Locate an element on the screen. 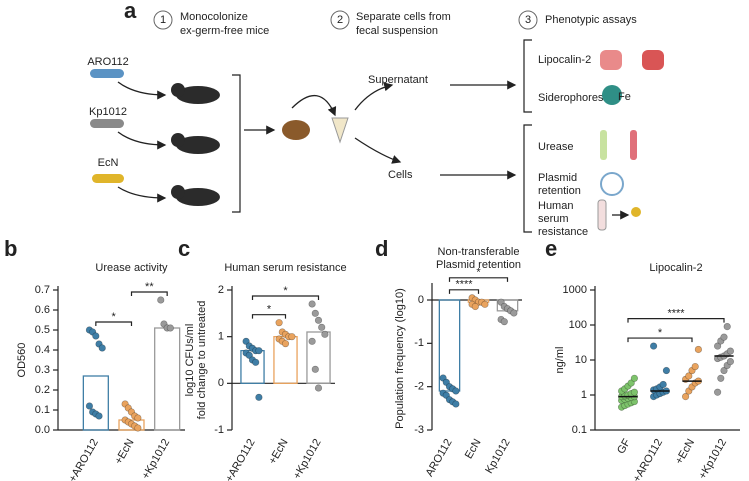 This screenshot has width=749, height=481. chart-title: Urease activity is located at coordinates (131, 268).